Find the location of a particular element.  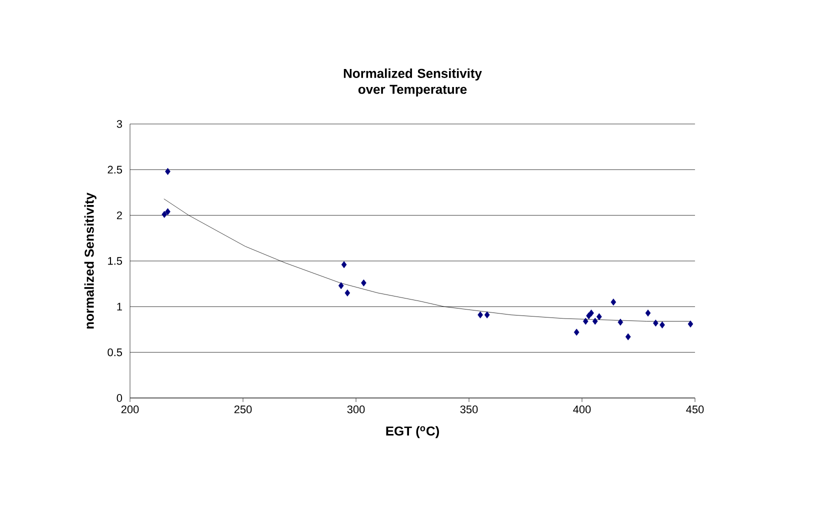

y-tick-label: 3 is located at coordinates (119, 124).